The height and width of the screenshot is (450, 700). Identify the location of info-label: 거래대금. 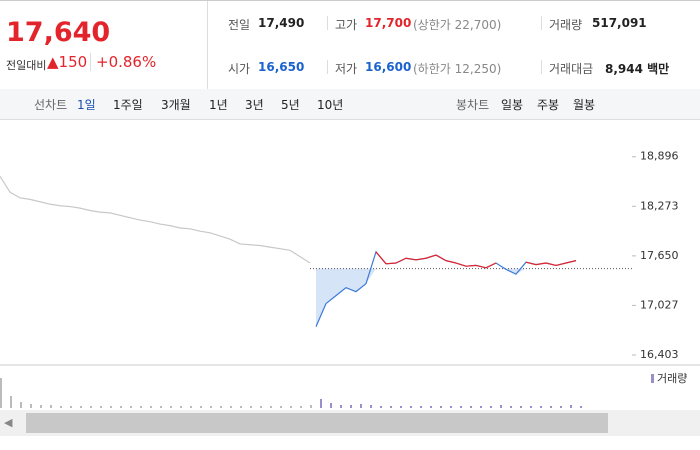
(571, 69).